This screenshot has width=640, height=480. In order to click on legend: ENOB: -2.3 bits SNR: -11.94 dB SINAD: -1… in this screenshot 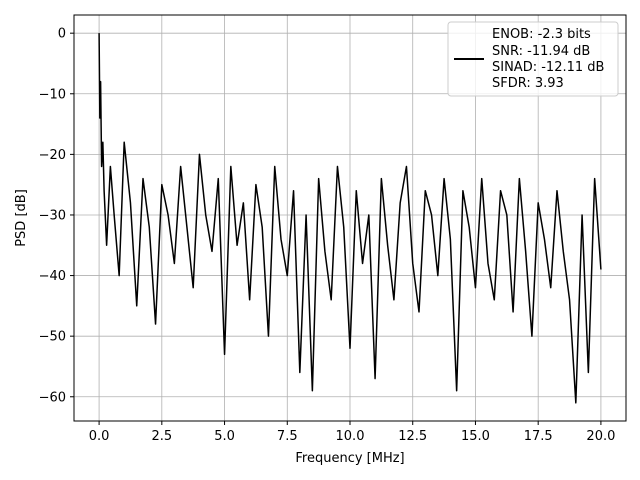, I will do `click(533, 59)`.